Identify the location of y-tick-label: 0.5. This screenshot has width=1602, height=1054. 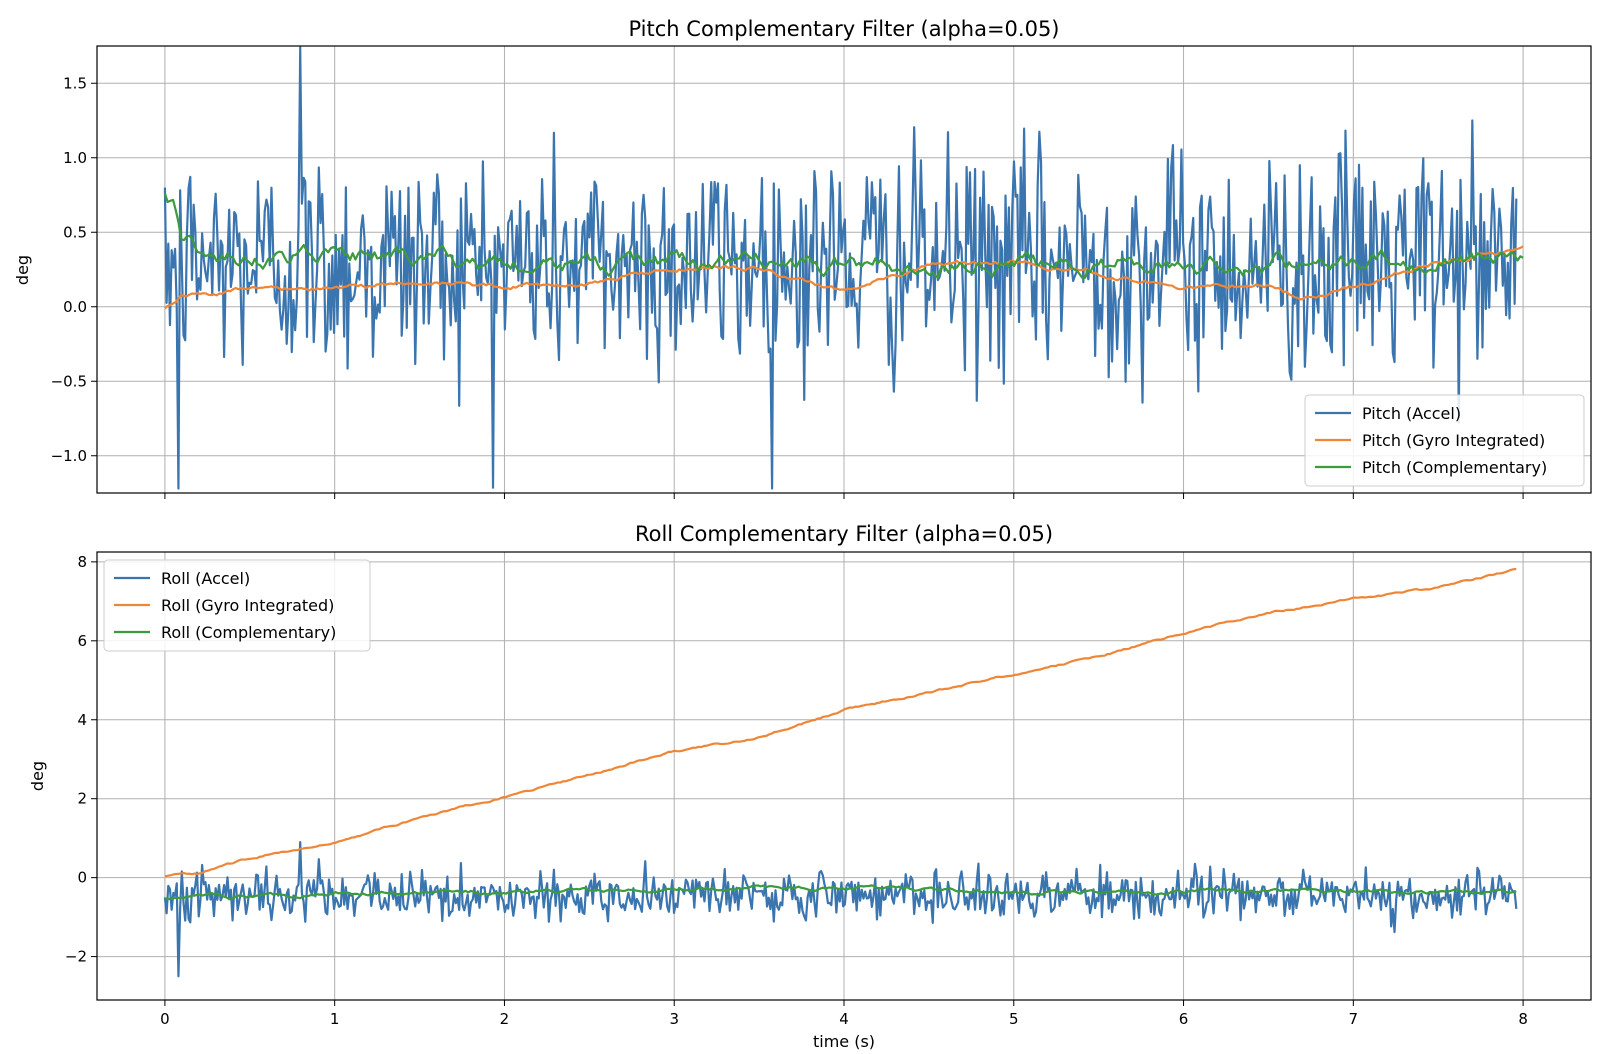
(75, 232).